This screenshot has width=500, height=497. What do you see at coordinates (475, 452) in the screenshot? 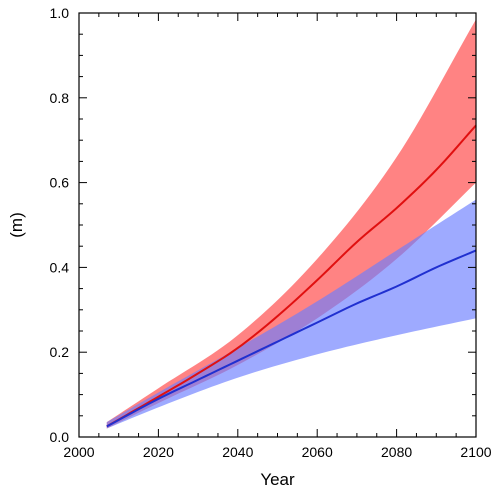
I see `x-tick-label: 2100` at bounding box center [475, 452].